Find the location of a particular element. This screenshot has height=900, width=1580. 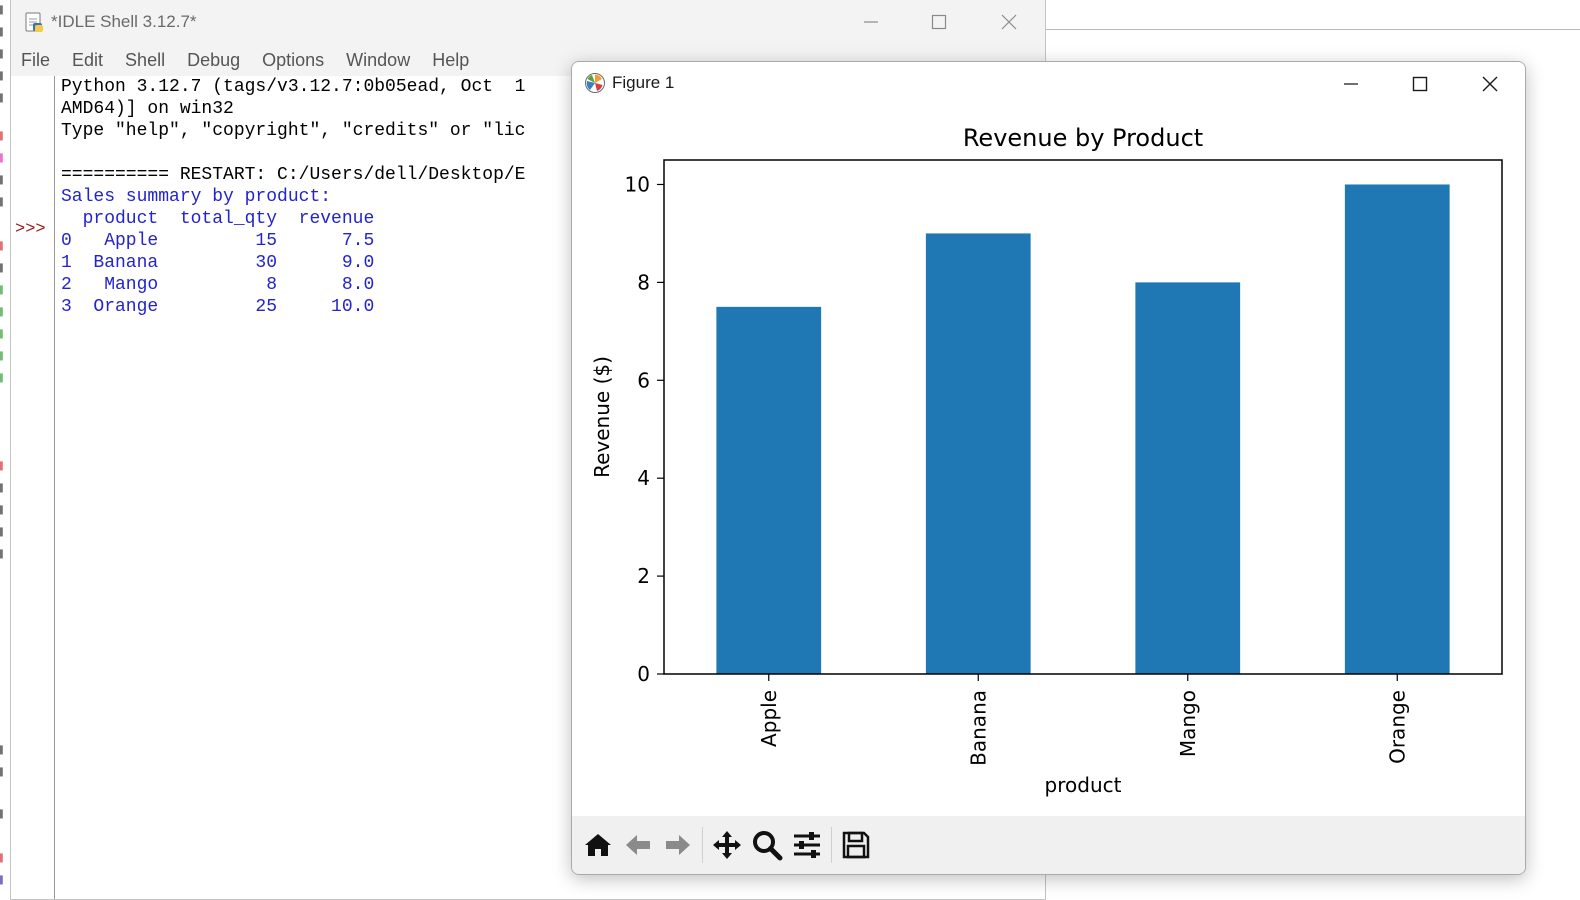

shell-line: AMD64)] on win32 is located at coordinates (147, 109).